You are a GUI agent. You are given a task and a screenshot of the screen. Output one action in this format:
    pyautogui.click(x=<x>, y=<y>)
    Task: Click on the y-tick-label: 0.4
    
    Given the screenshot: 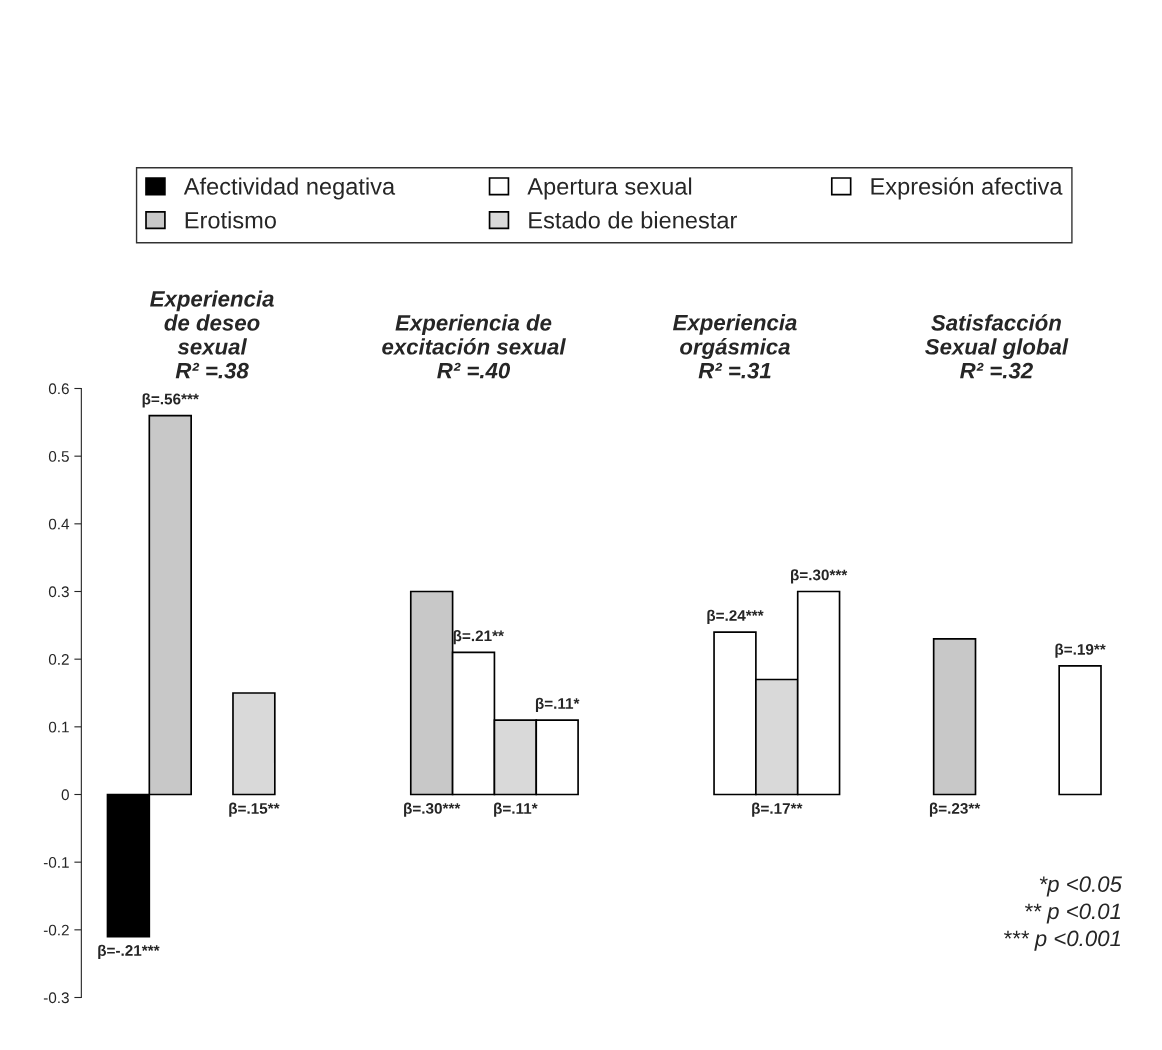 What is the action you would take?
    pyautogui.click(x=59, y=524)
    